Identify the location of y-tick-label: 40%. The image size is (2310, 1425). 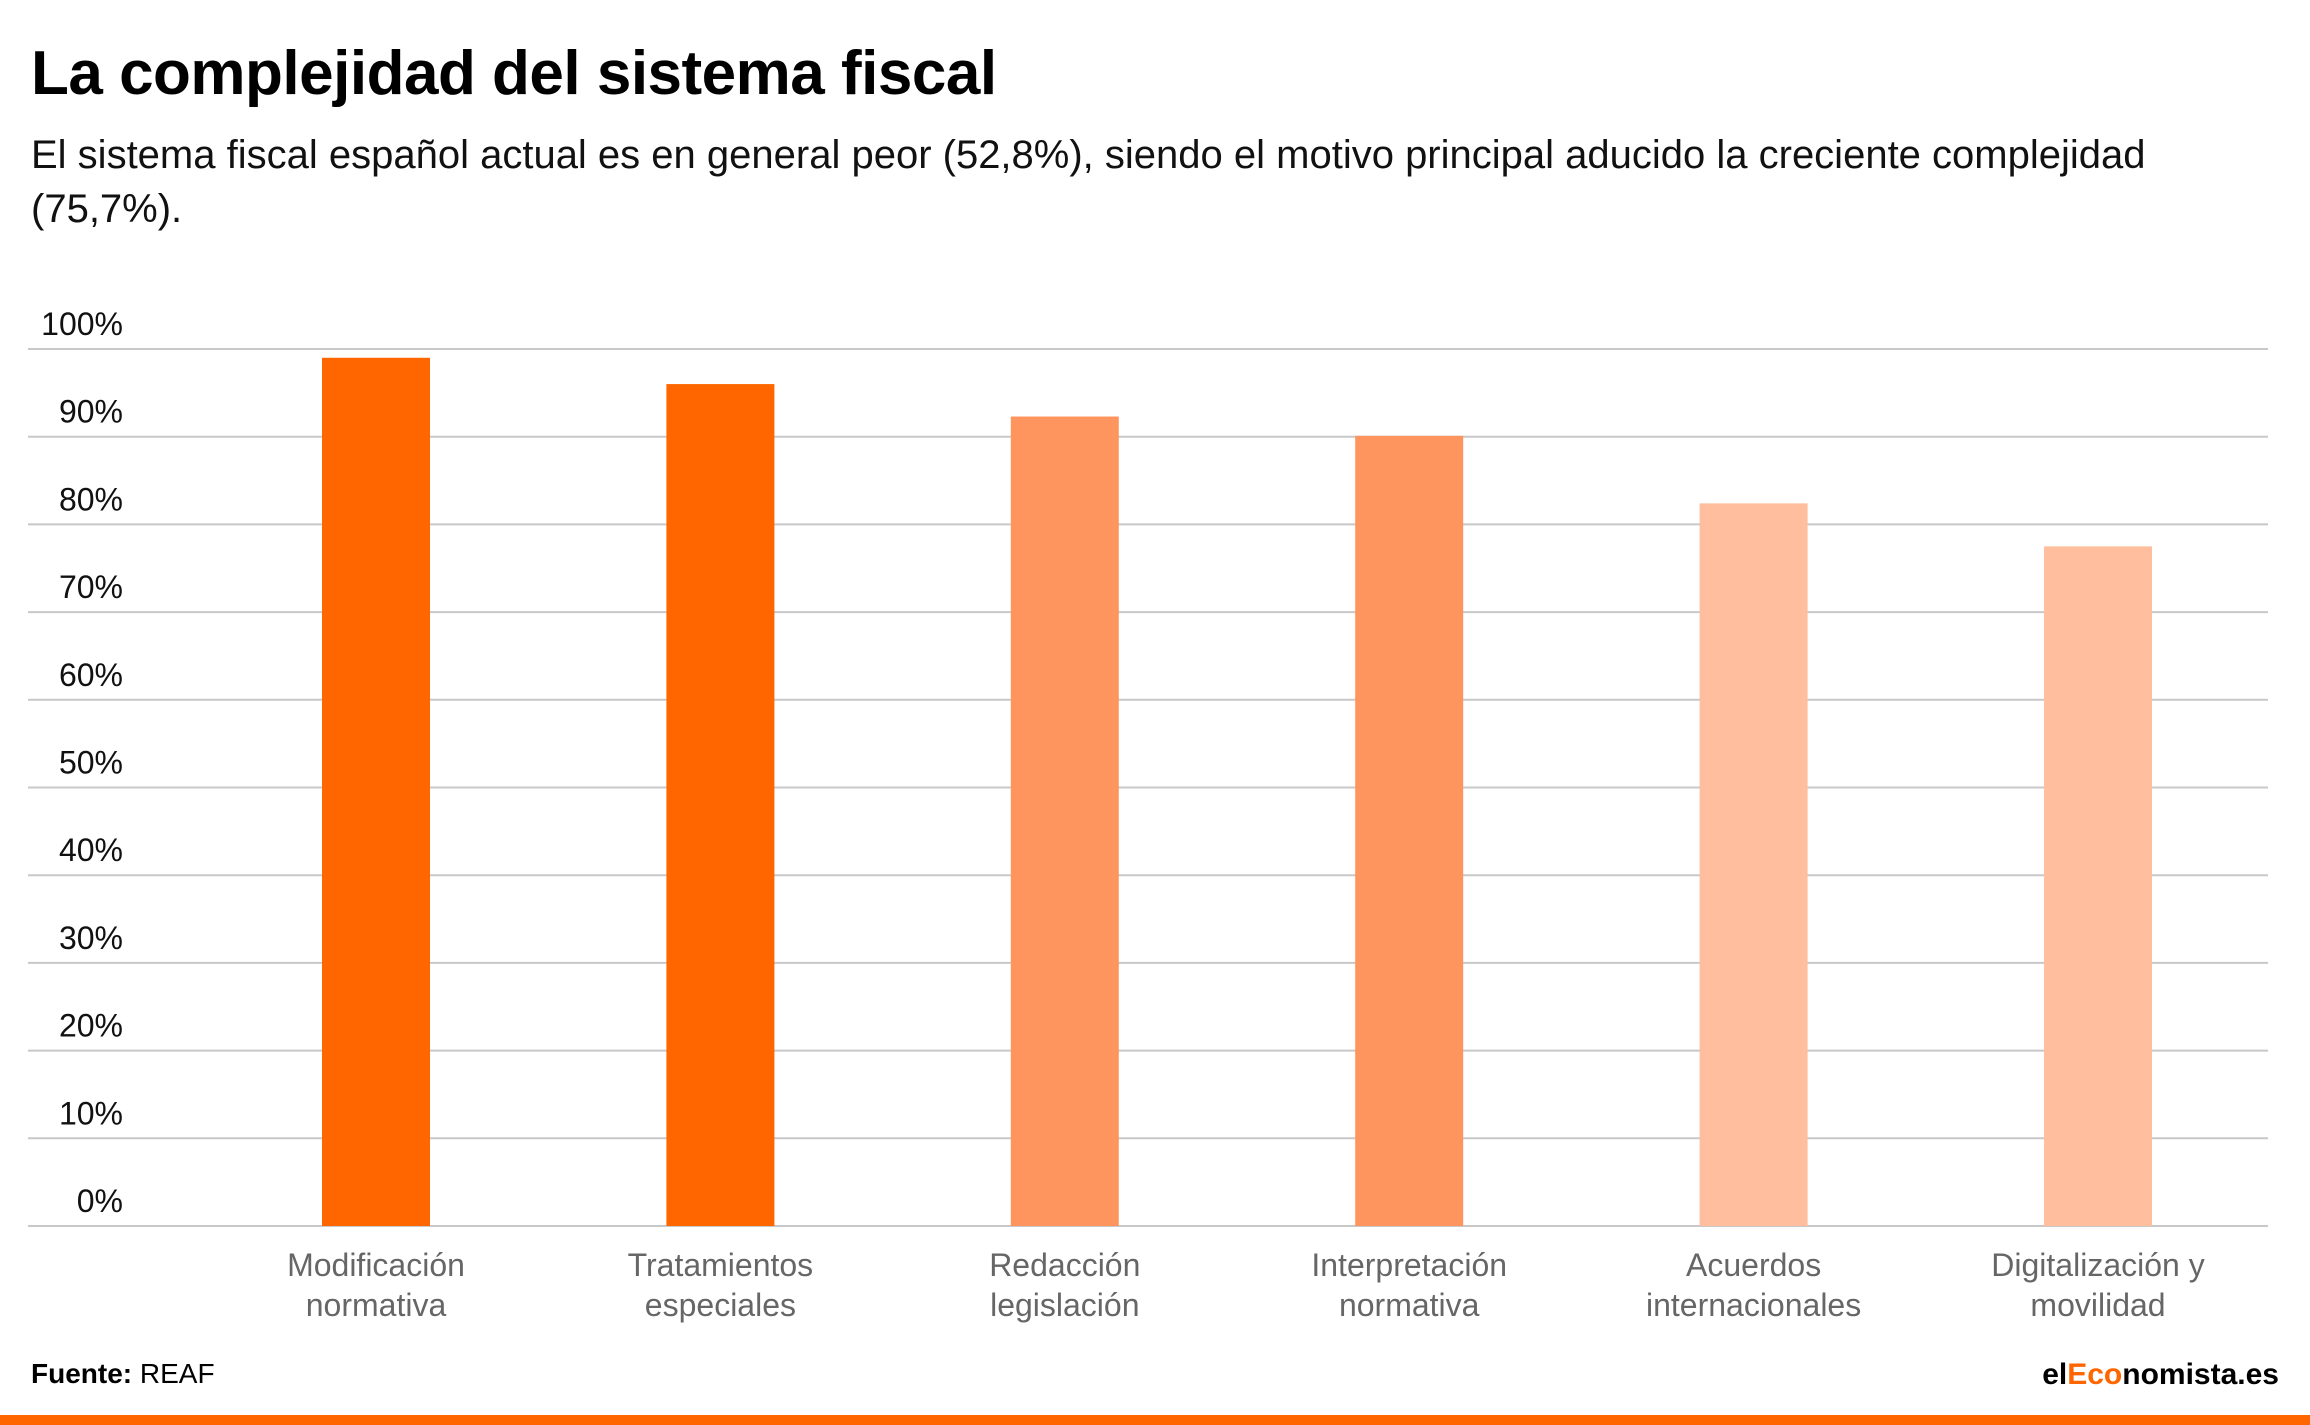
(91, 850).